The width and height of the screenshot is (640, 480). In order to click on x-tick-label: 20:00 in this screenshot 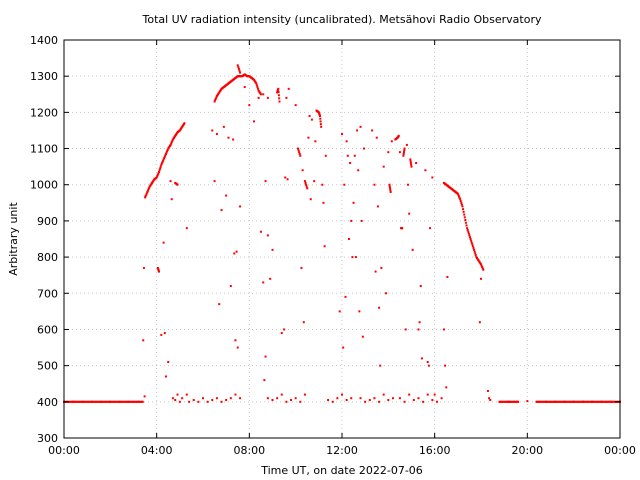, I will do `click(527, 450)`.